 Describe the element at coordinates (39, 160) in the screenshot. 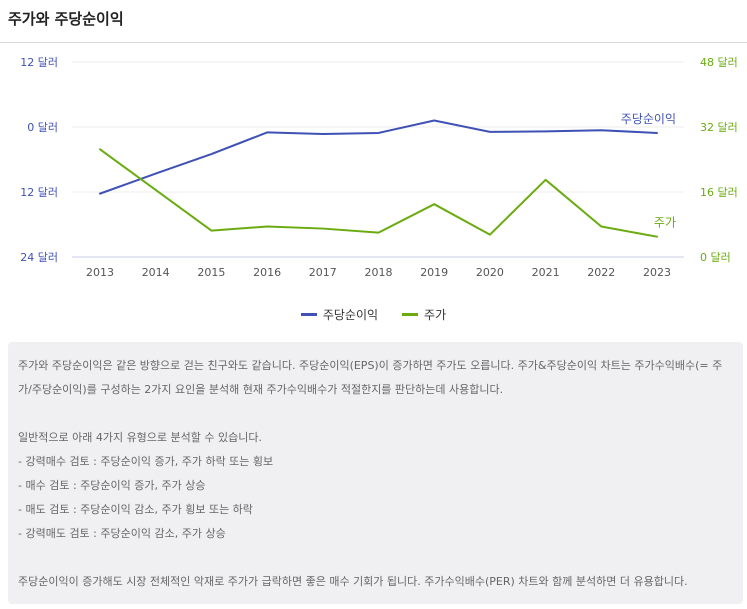

I see `left-axis-ticks: 12 달러 0 달러 12 달러 24 달러` at that location.